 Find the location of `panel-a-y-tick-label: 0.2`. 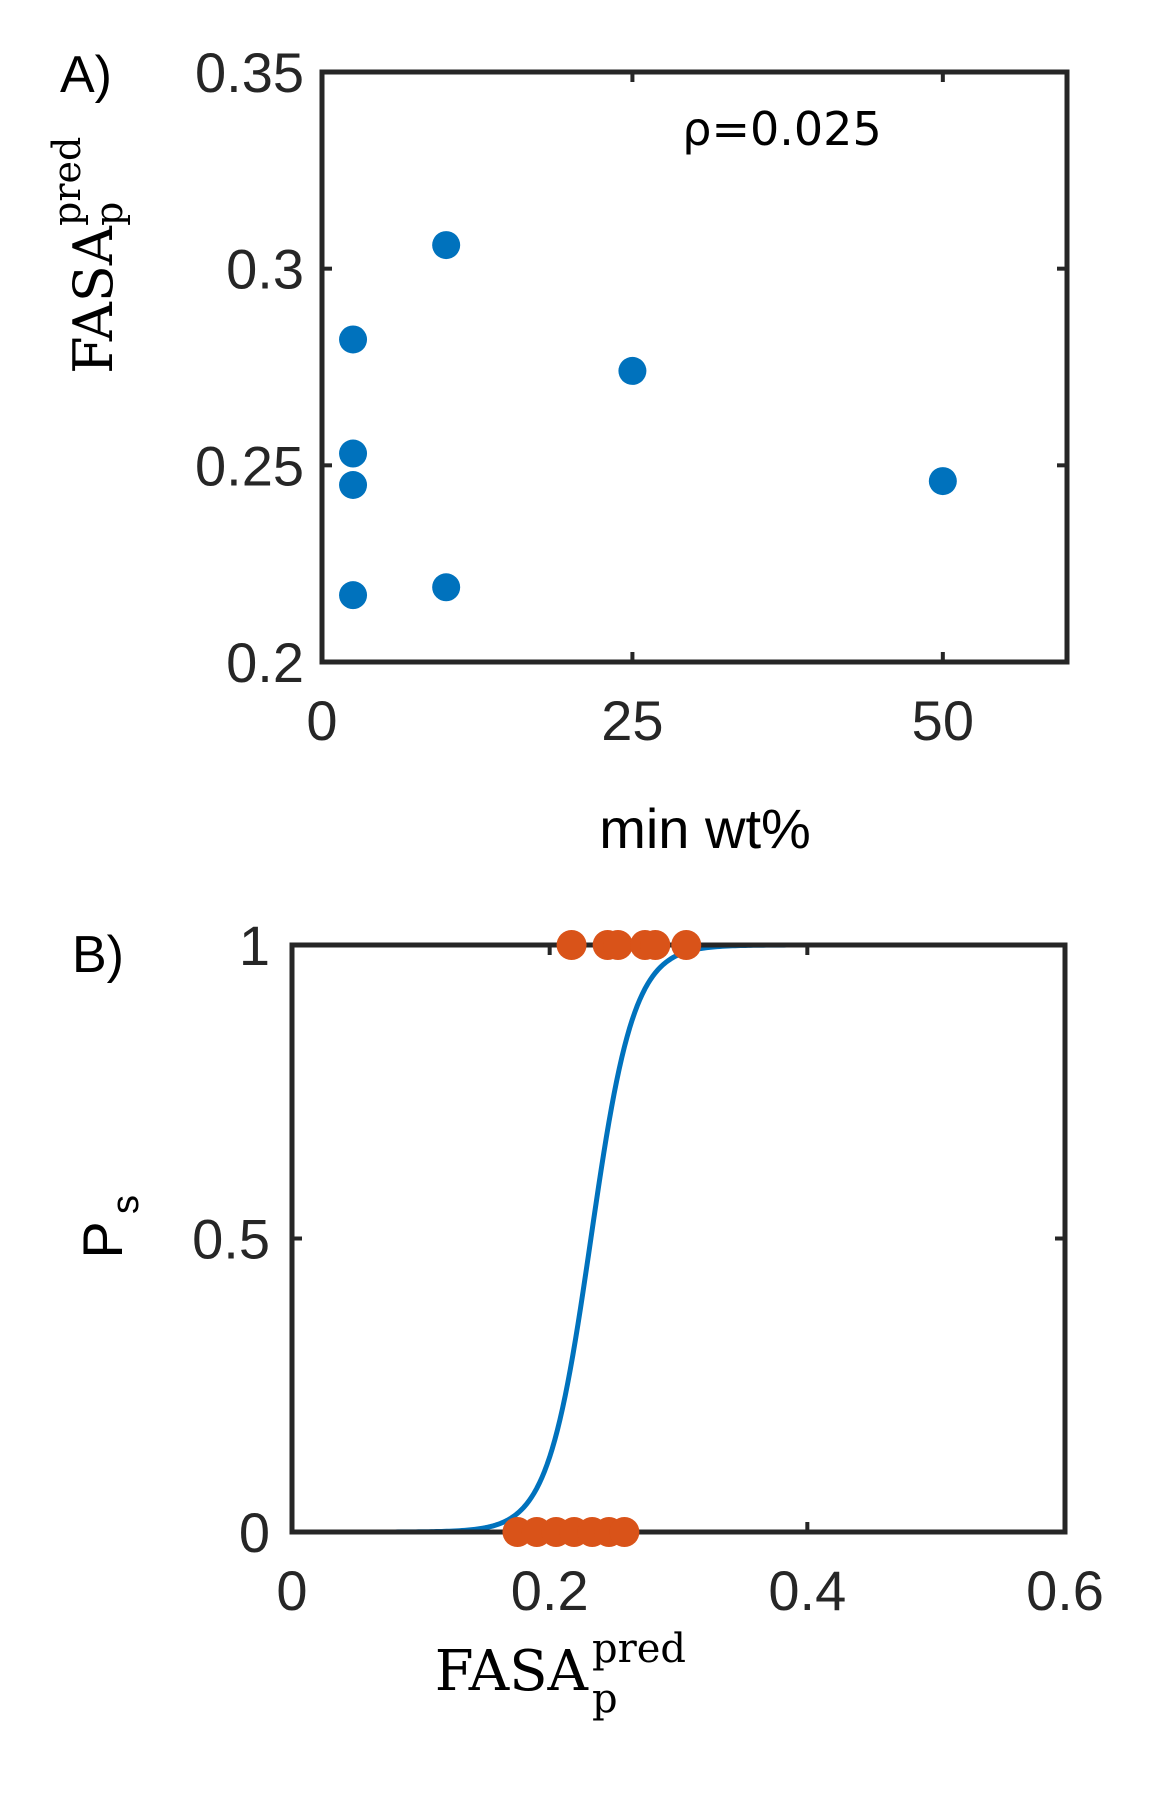

panel-a-y-tick-label: 0.2 is located at coordinates (265, 662).